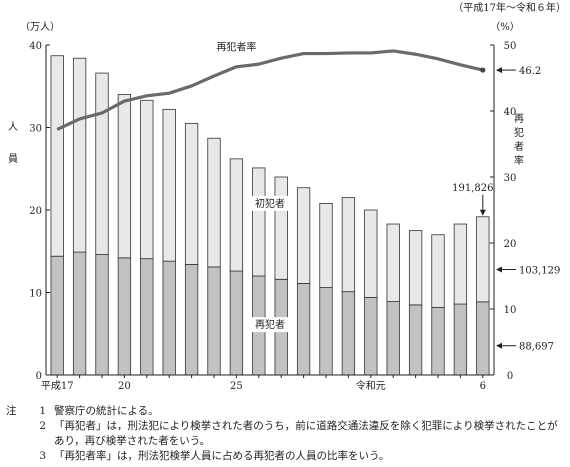 The height and width of the screenshot is (467, 570). I want to click on annotation-first-offenders: 103,129, so click(539, 271).